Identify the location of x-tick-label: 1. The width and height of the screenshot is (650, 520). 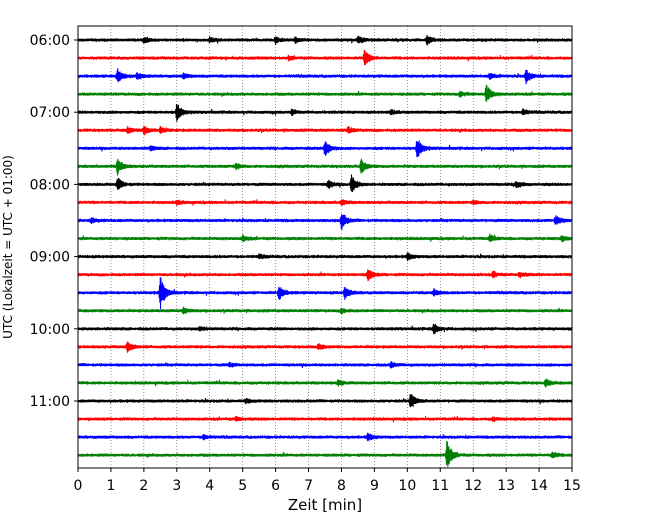
(110, 486).